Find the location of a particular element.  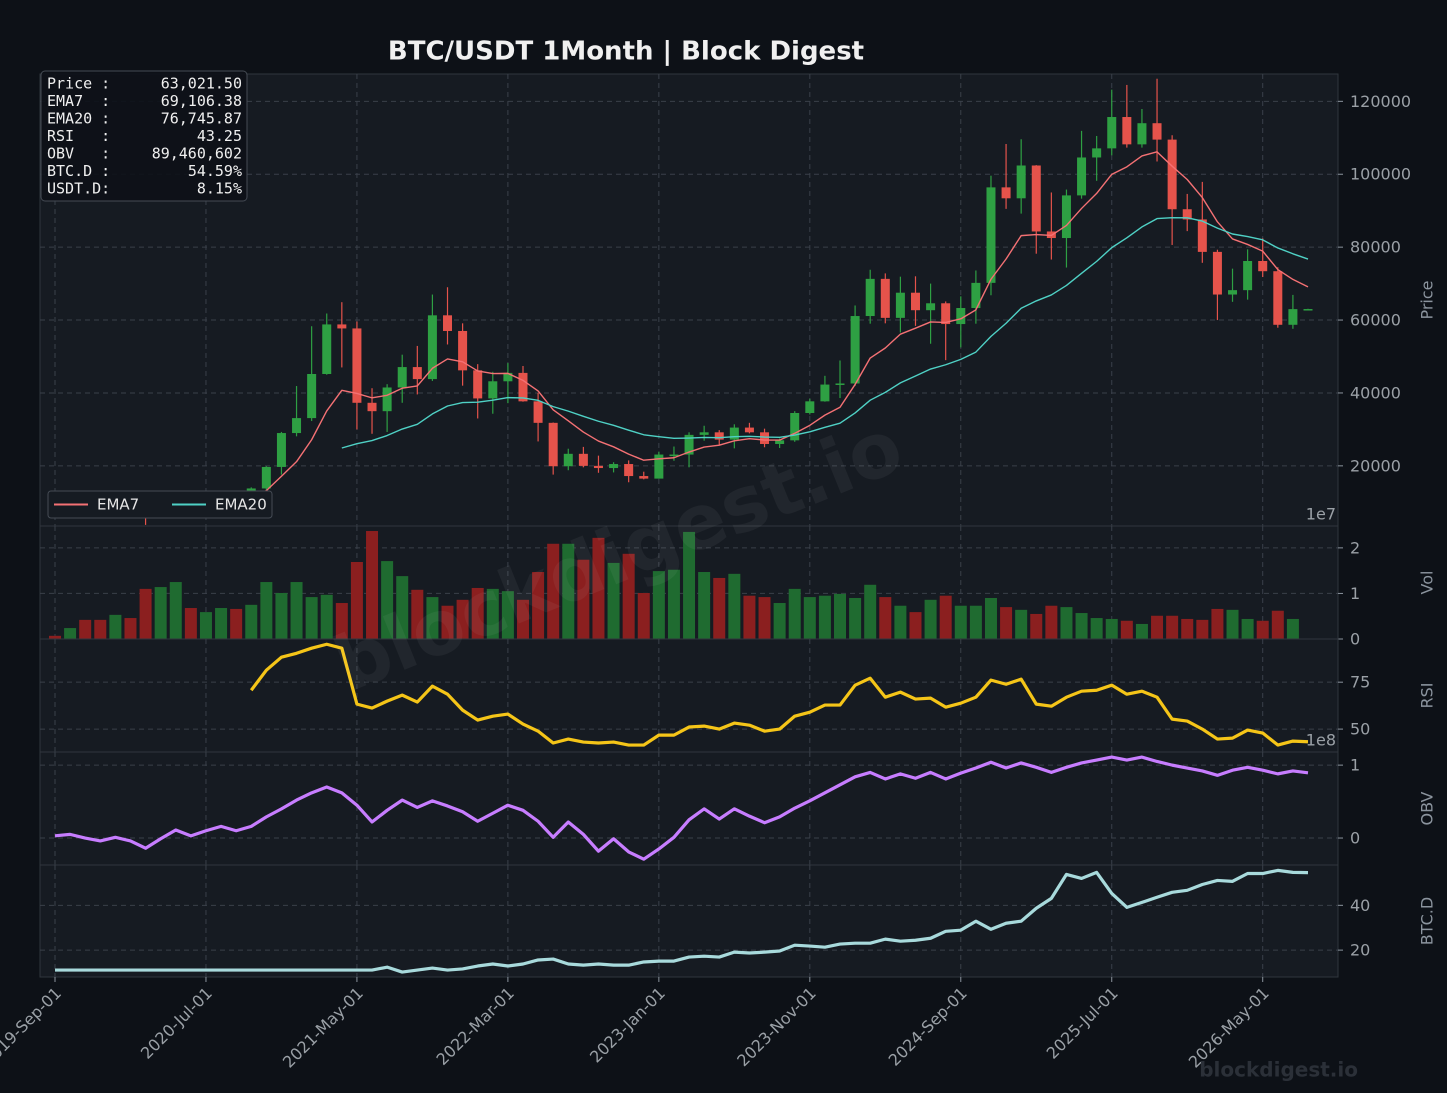

y-tick-label: 100000 is located at coordinates (1380, 174).